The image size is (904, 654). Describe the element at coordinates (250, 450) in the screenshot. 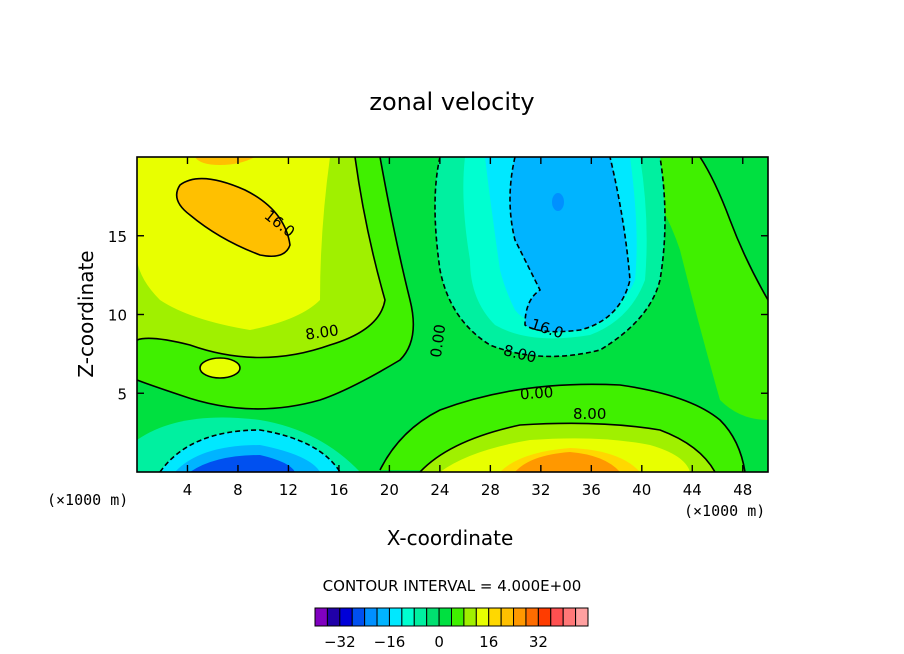

I see `contour-neg-ll` at that location.